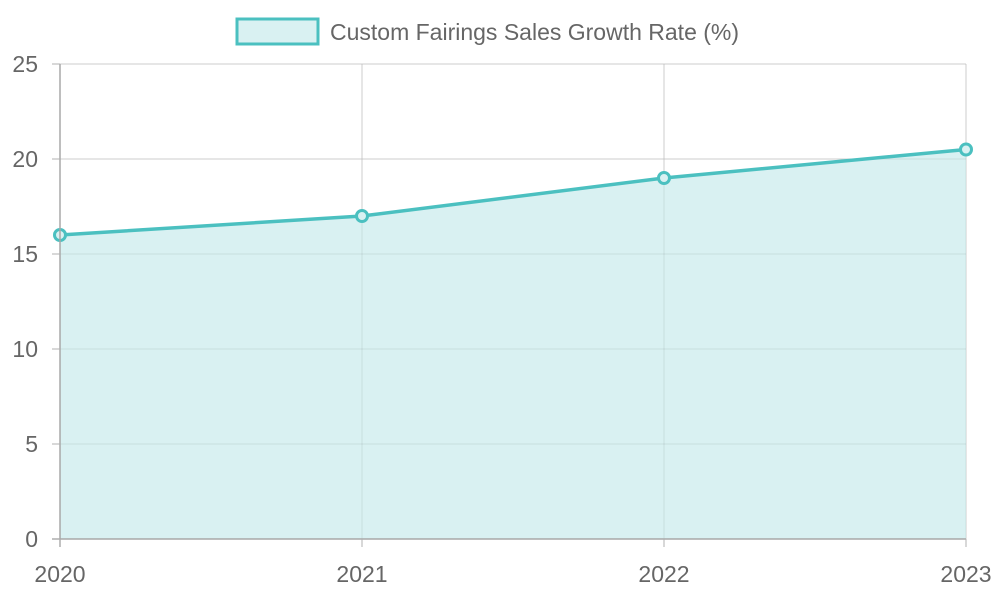 The height and width of the screenshot is (600, 1000). I want to click on legend-label: Custom Fairings Sales Growth Rate (%), so click(534, 32).